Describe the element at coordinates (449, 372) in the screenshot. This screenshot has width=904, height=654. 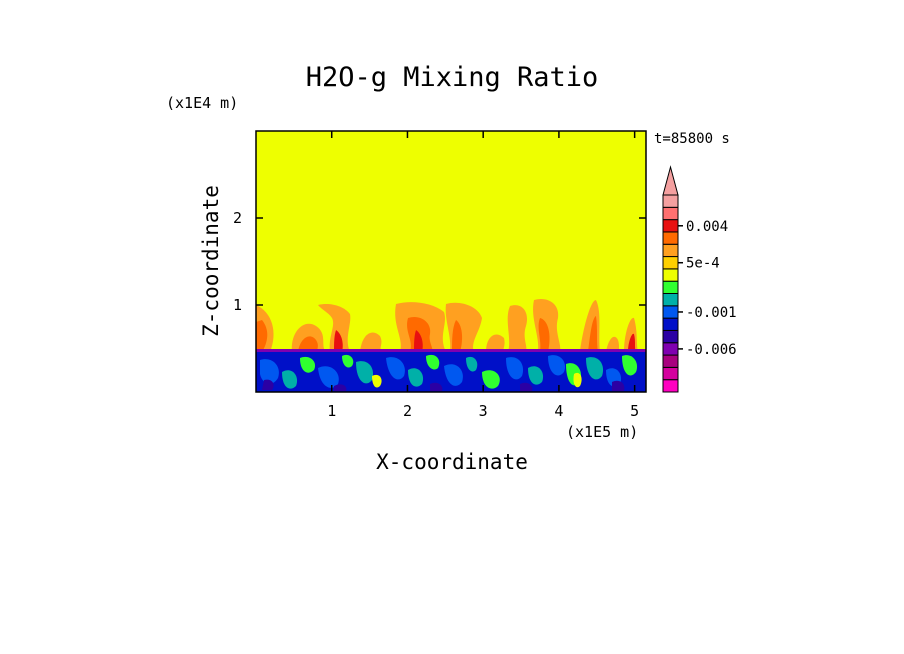
I see `boundary-layer-eddies` at that location.